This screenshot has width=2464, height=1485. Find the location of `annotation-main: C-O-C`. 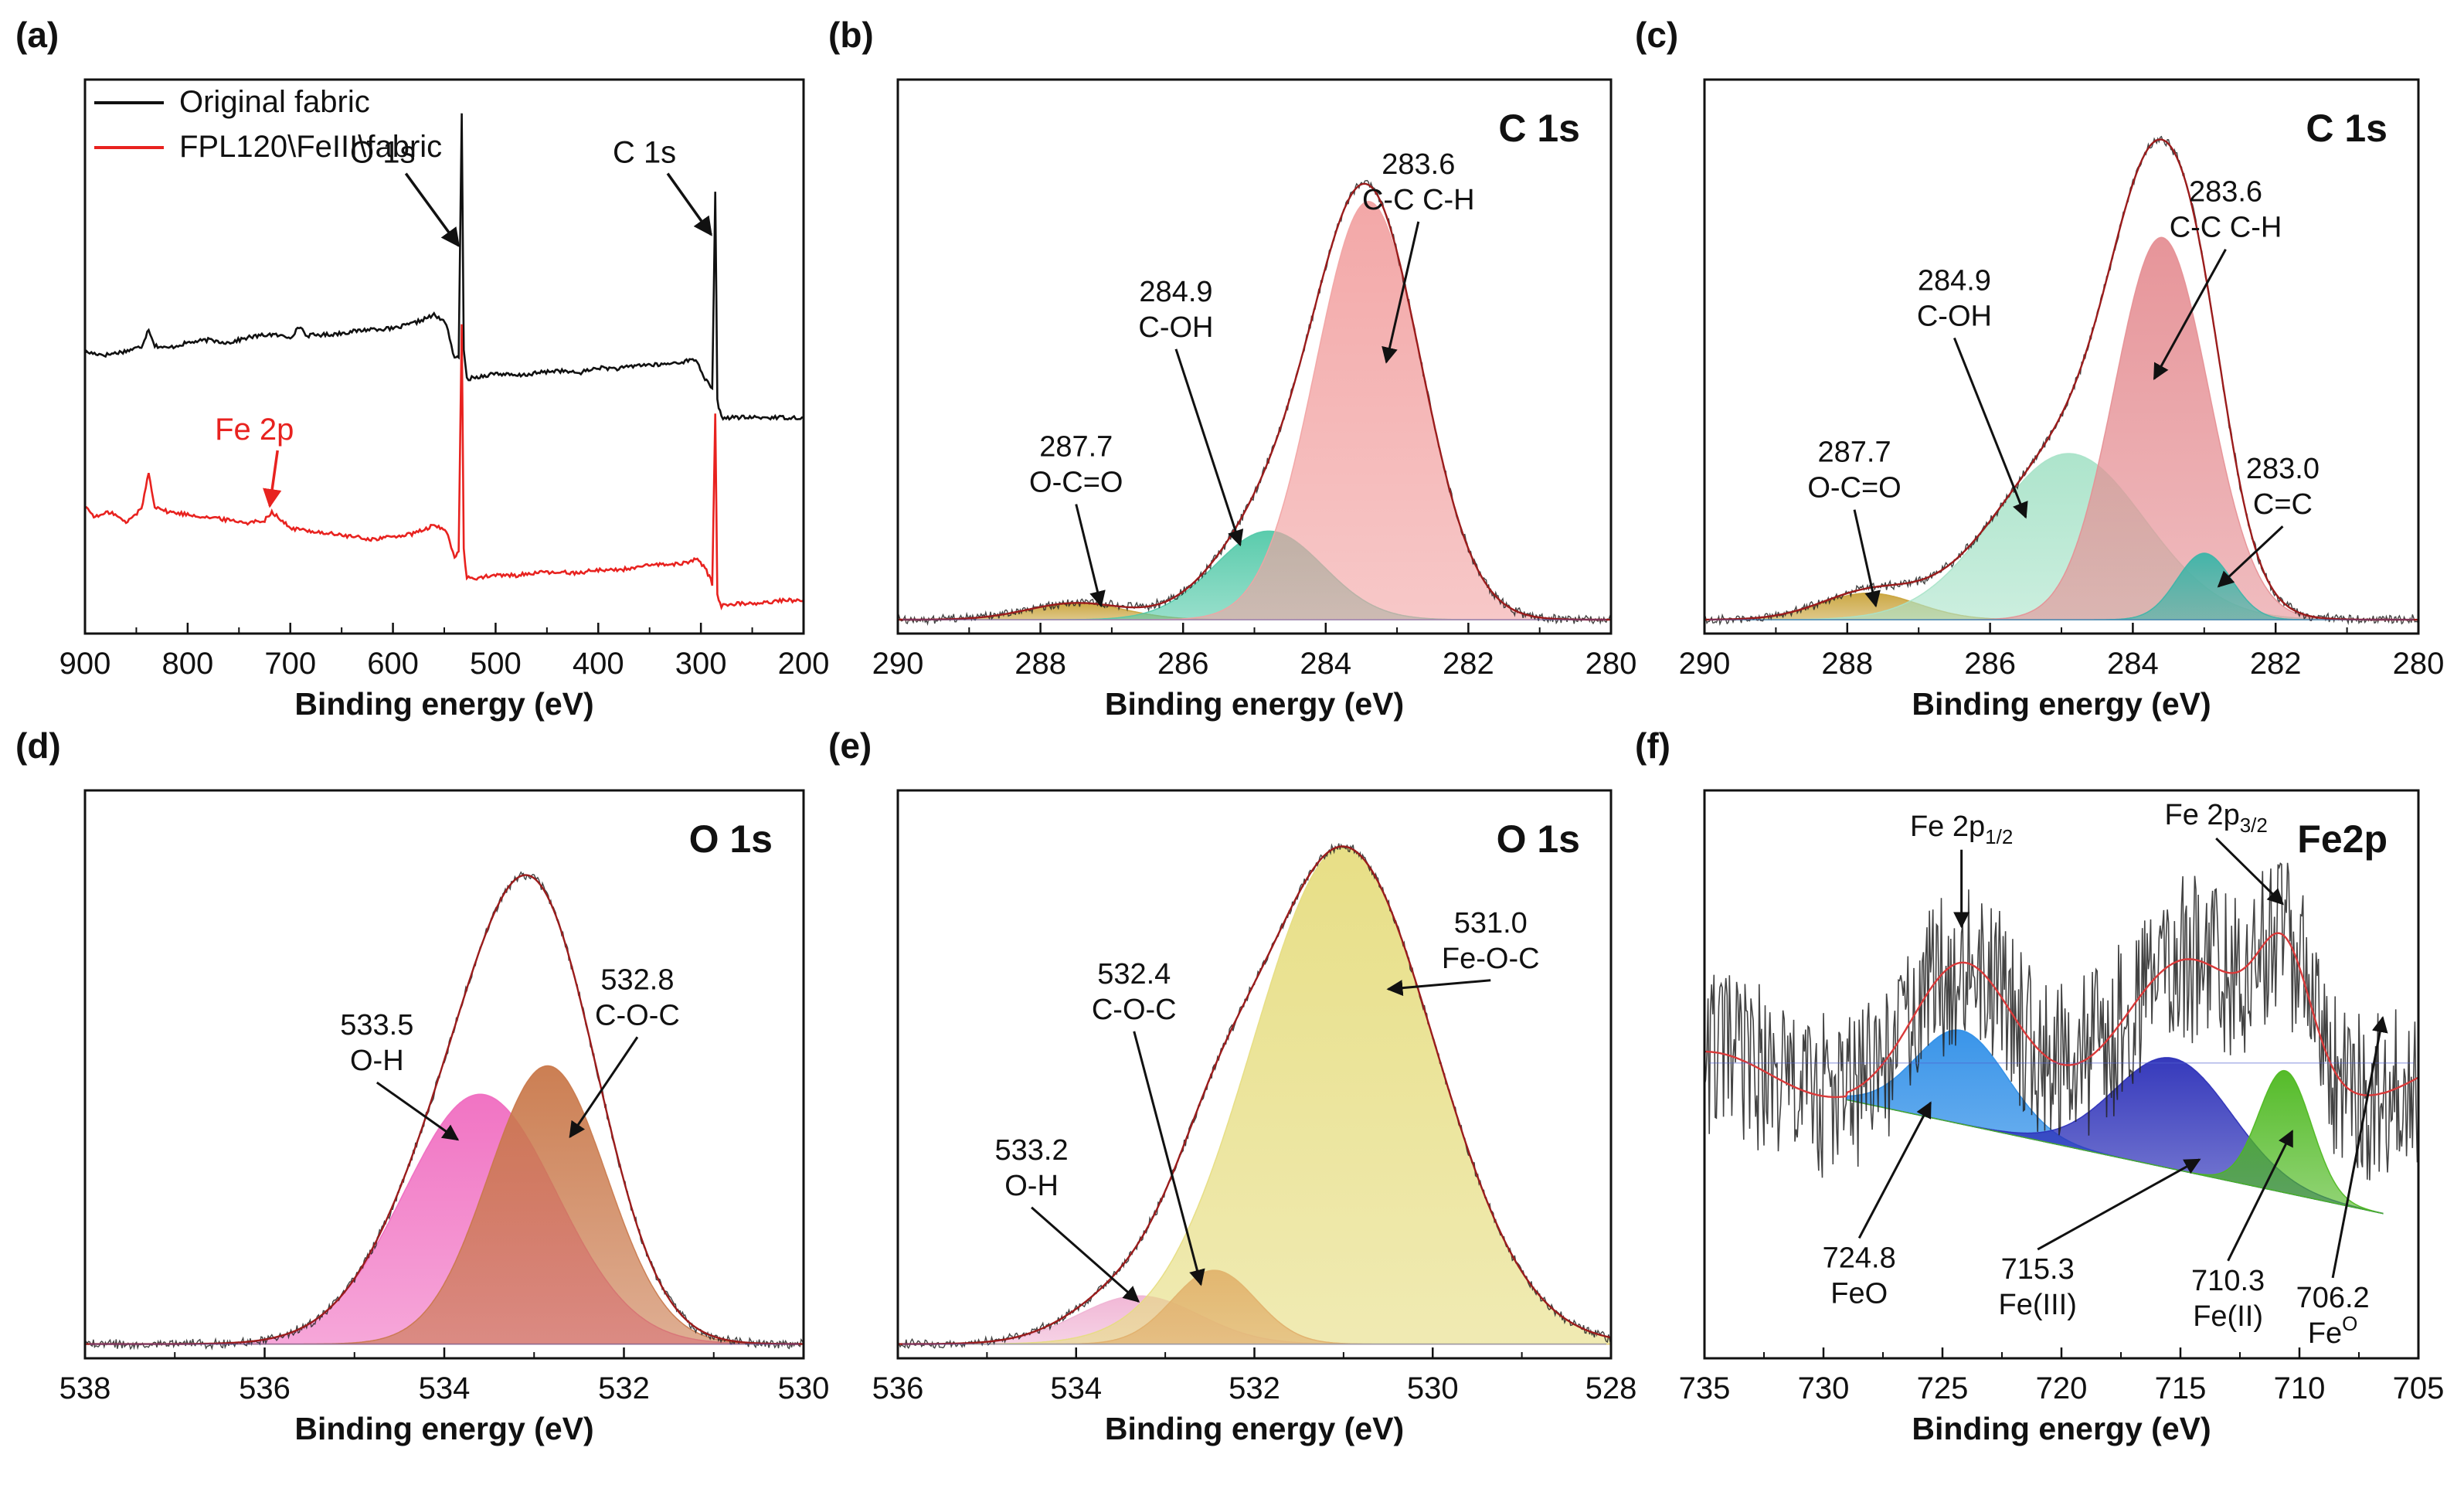

annotation-main: C-O-C is located at coordinates (1134, 1010).